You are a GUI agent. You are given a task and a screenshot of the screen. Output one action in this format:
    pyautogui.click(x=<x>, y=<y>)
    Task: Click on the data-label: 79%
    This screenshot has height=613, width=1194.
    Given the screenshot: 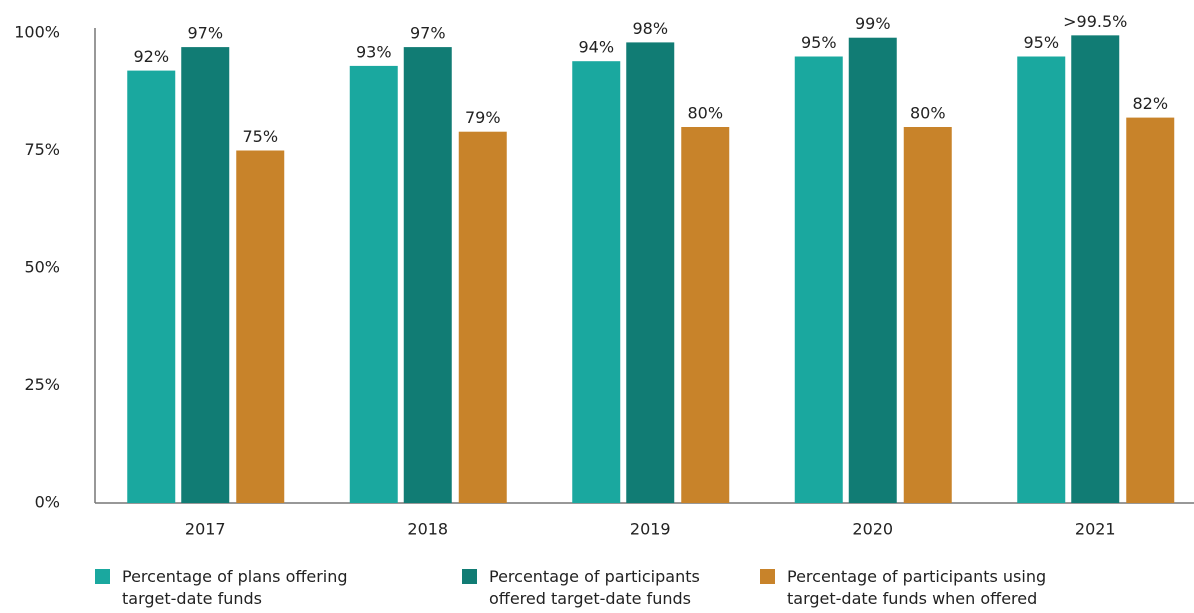 What is the action you would take?
    pyautogui.click(x=483, y=117)
    